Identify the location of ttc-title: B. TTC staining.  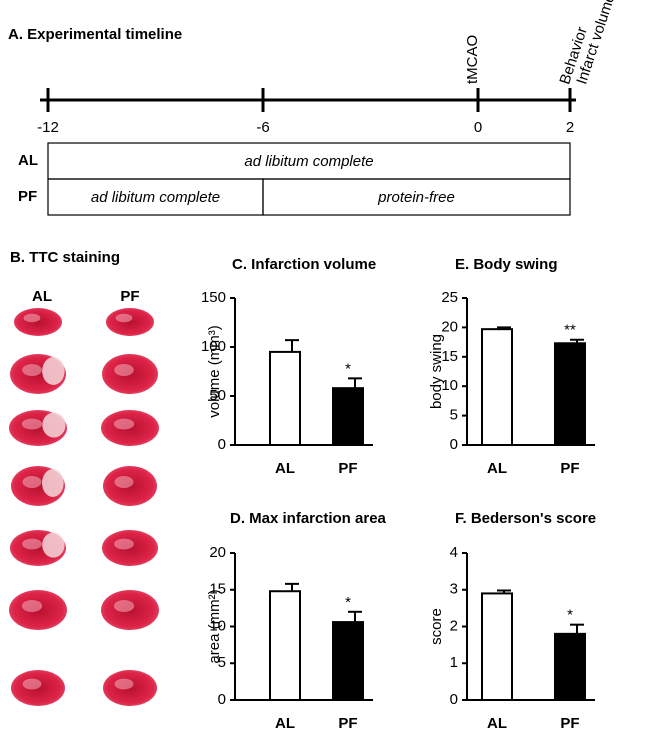
(65, 257).